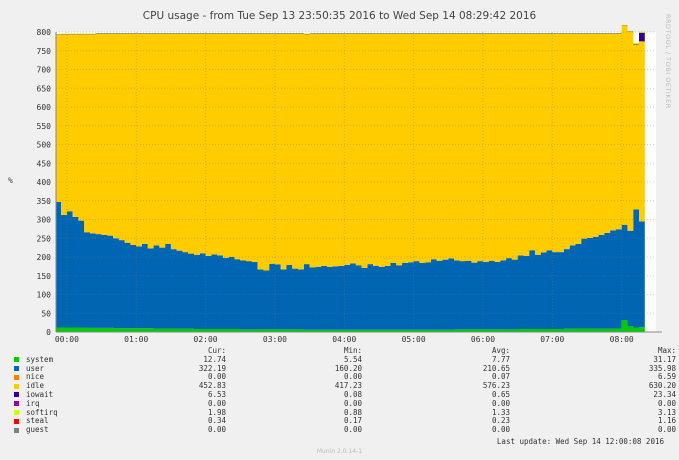 The height and width of the screenshot is (460, 679). I want to click on legend-avg-value: 210.65, so click(496, 368).